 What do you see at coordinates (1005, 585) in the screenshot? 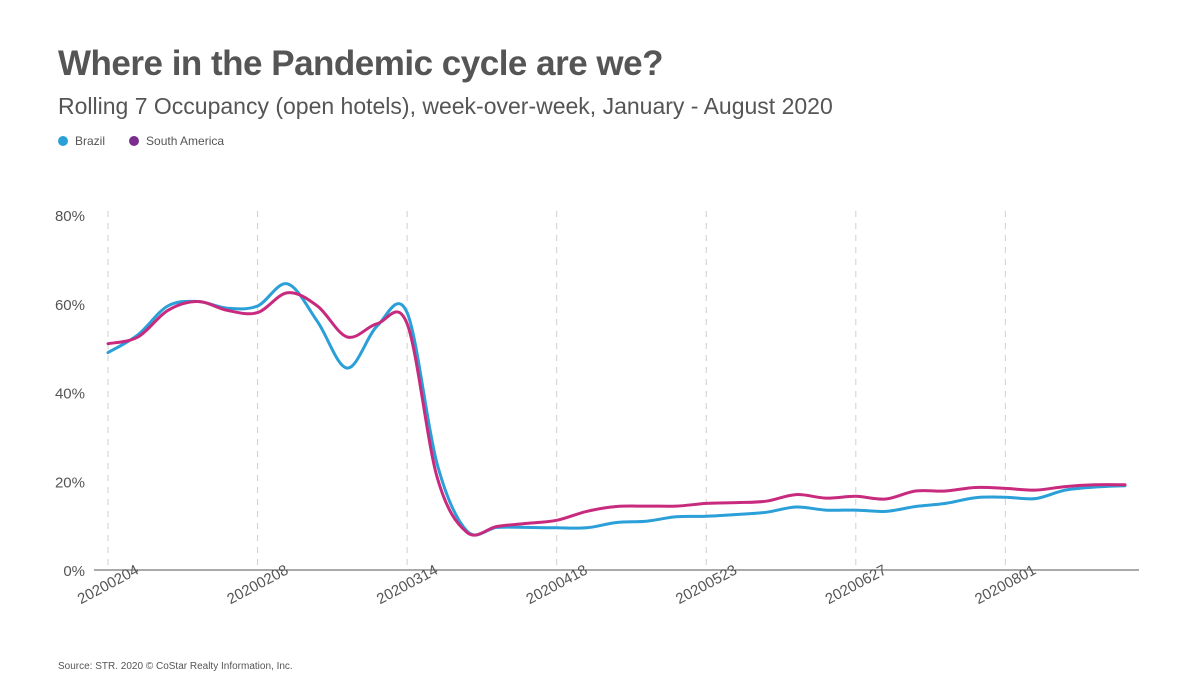
I see `x-tick-label-20200801: 20200801` at bounding box center [1005, 585].